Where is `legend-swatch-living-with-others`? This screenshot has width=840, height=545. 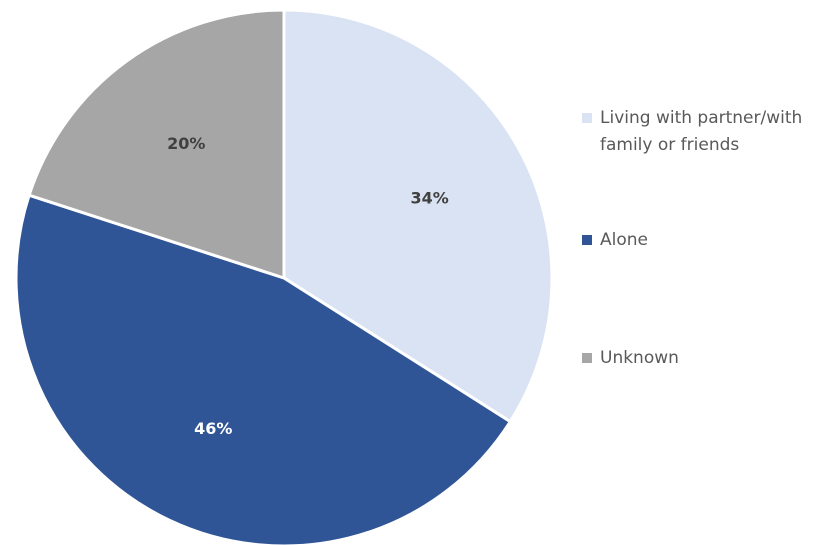
legend-swatch-living-with-others is located at coordinates (587, 118).